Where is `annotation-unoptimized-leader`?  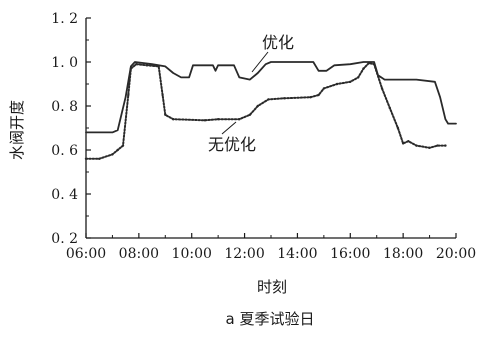
annotation-unoptimized-leader is located at coordinates (229, 128).